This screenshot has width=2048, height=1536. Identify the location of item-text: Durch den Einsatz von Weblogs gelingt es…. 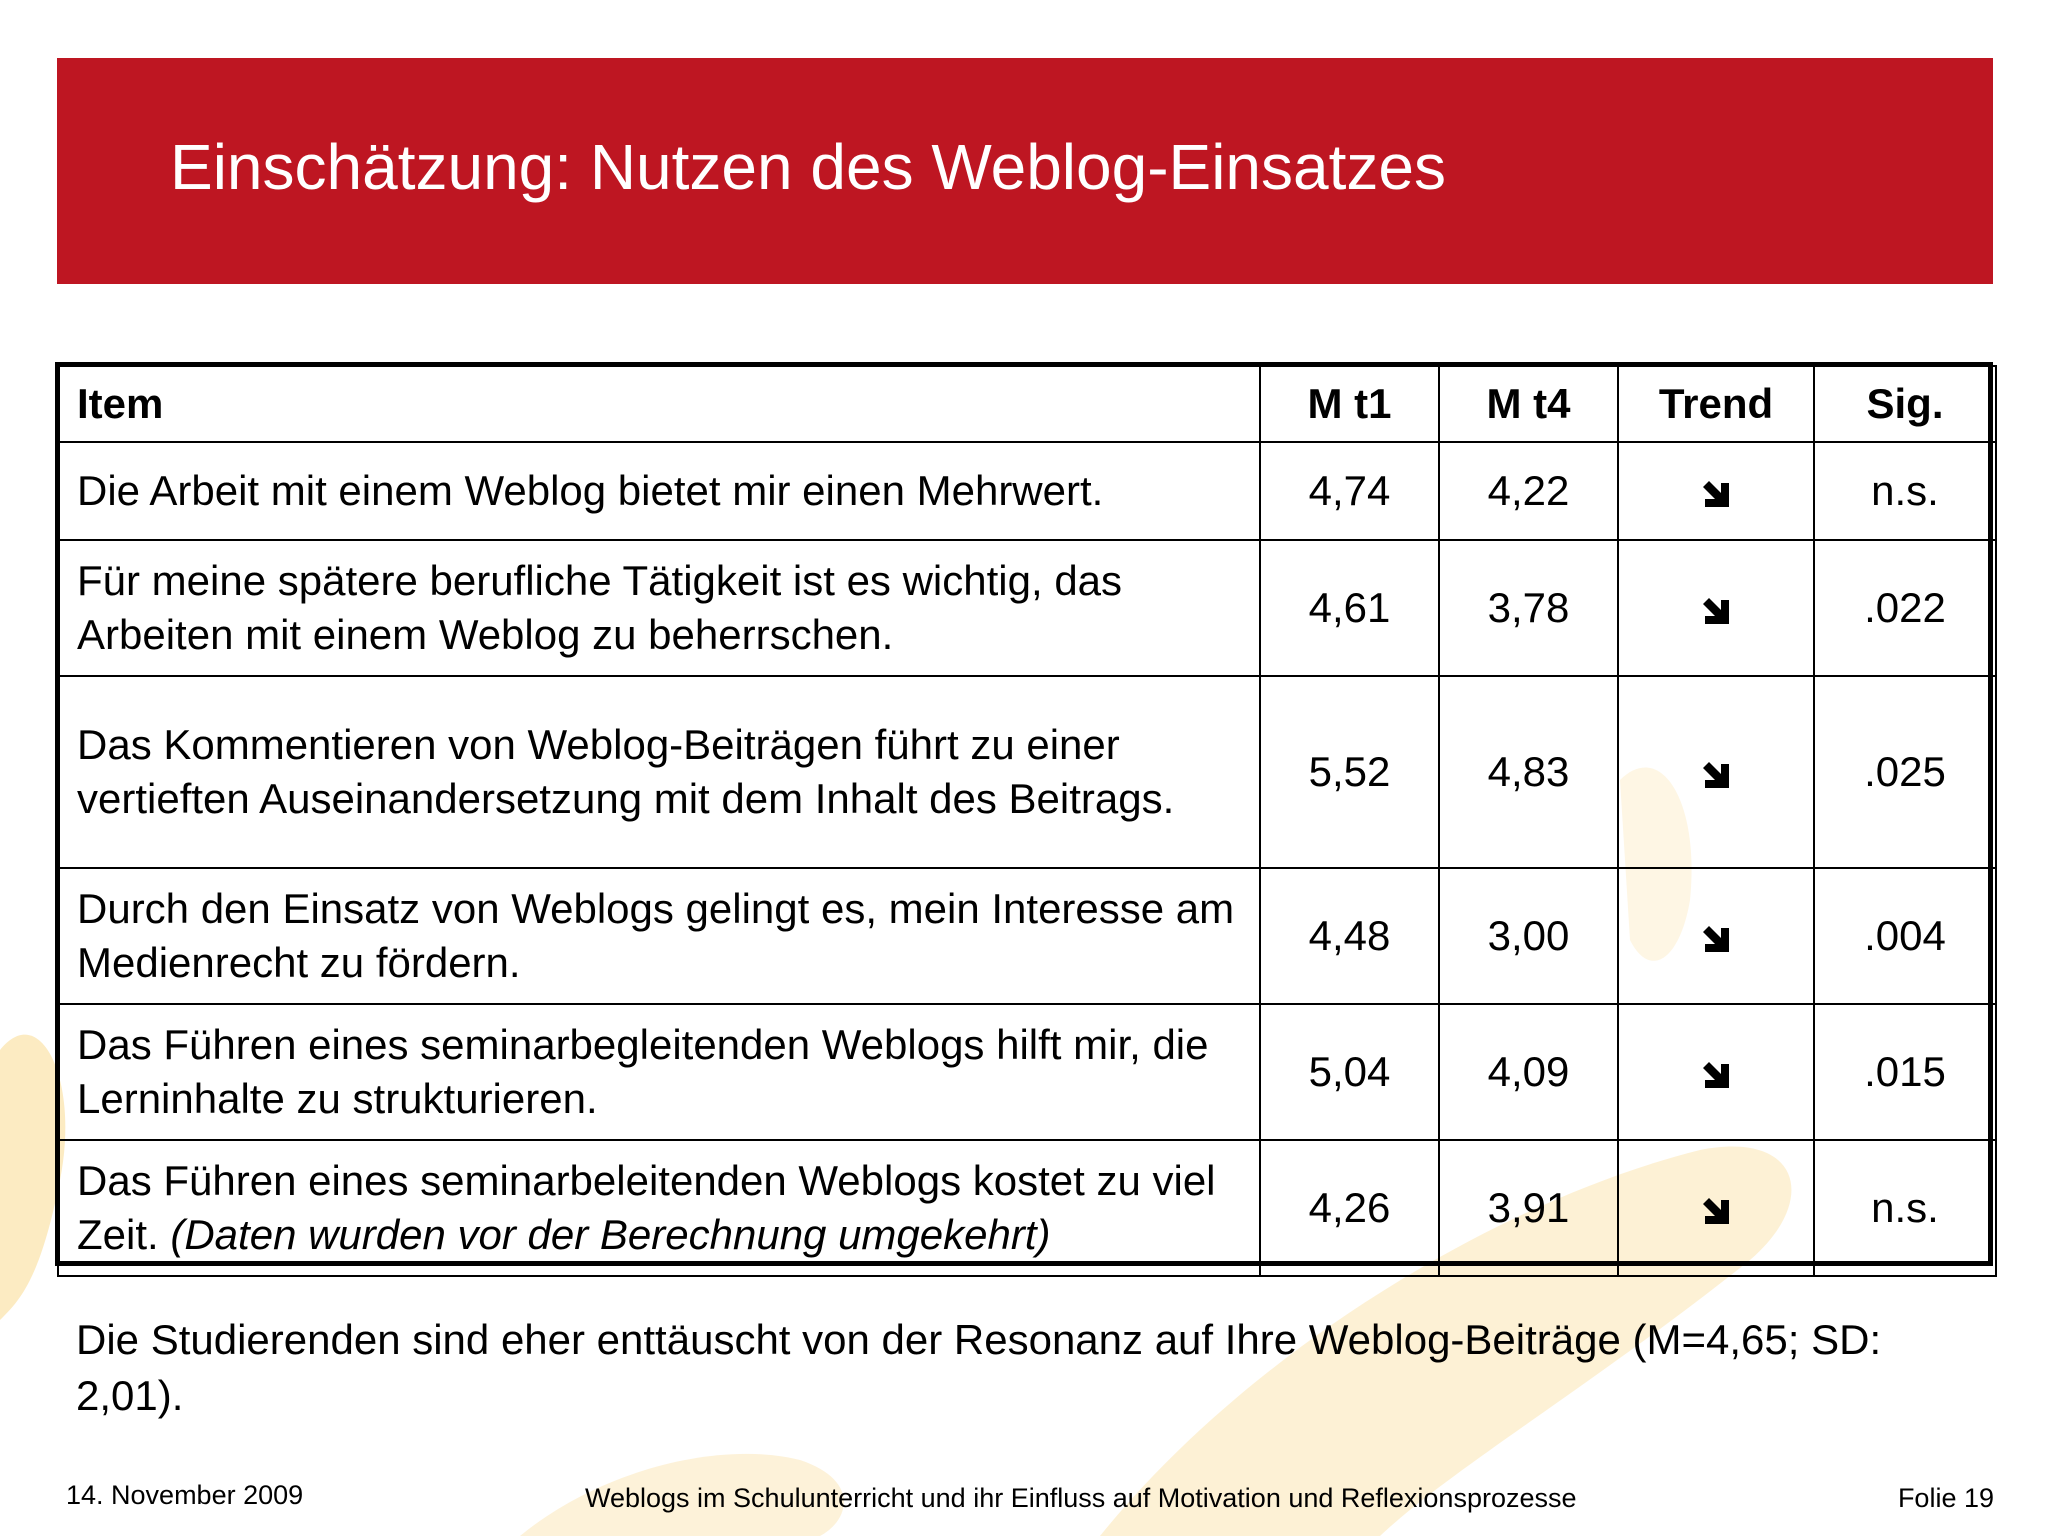
(659, 936).